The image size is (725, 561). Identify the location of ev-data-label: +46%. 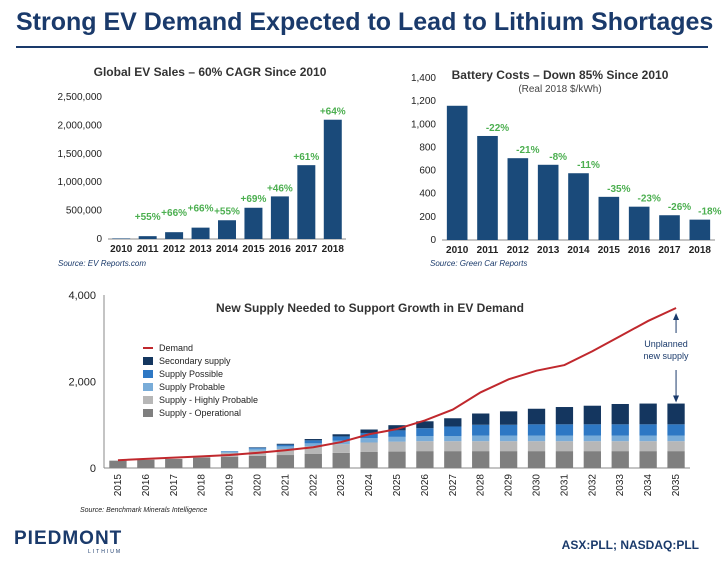
(280, 188).